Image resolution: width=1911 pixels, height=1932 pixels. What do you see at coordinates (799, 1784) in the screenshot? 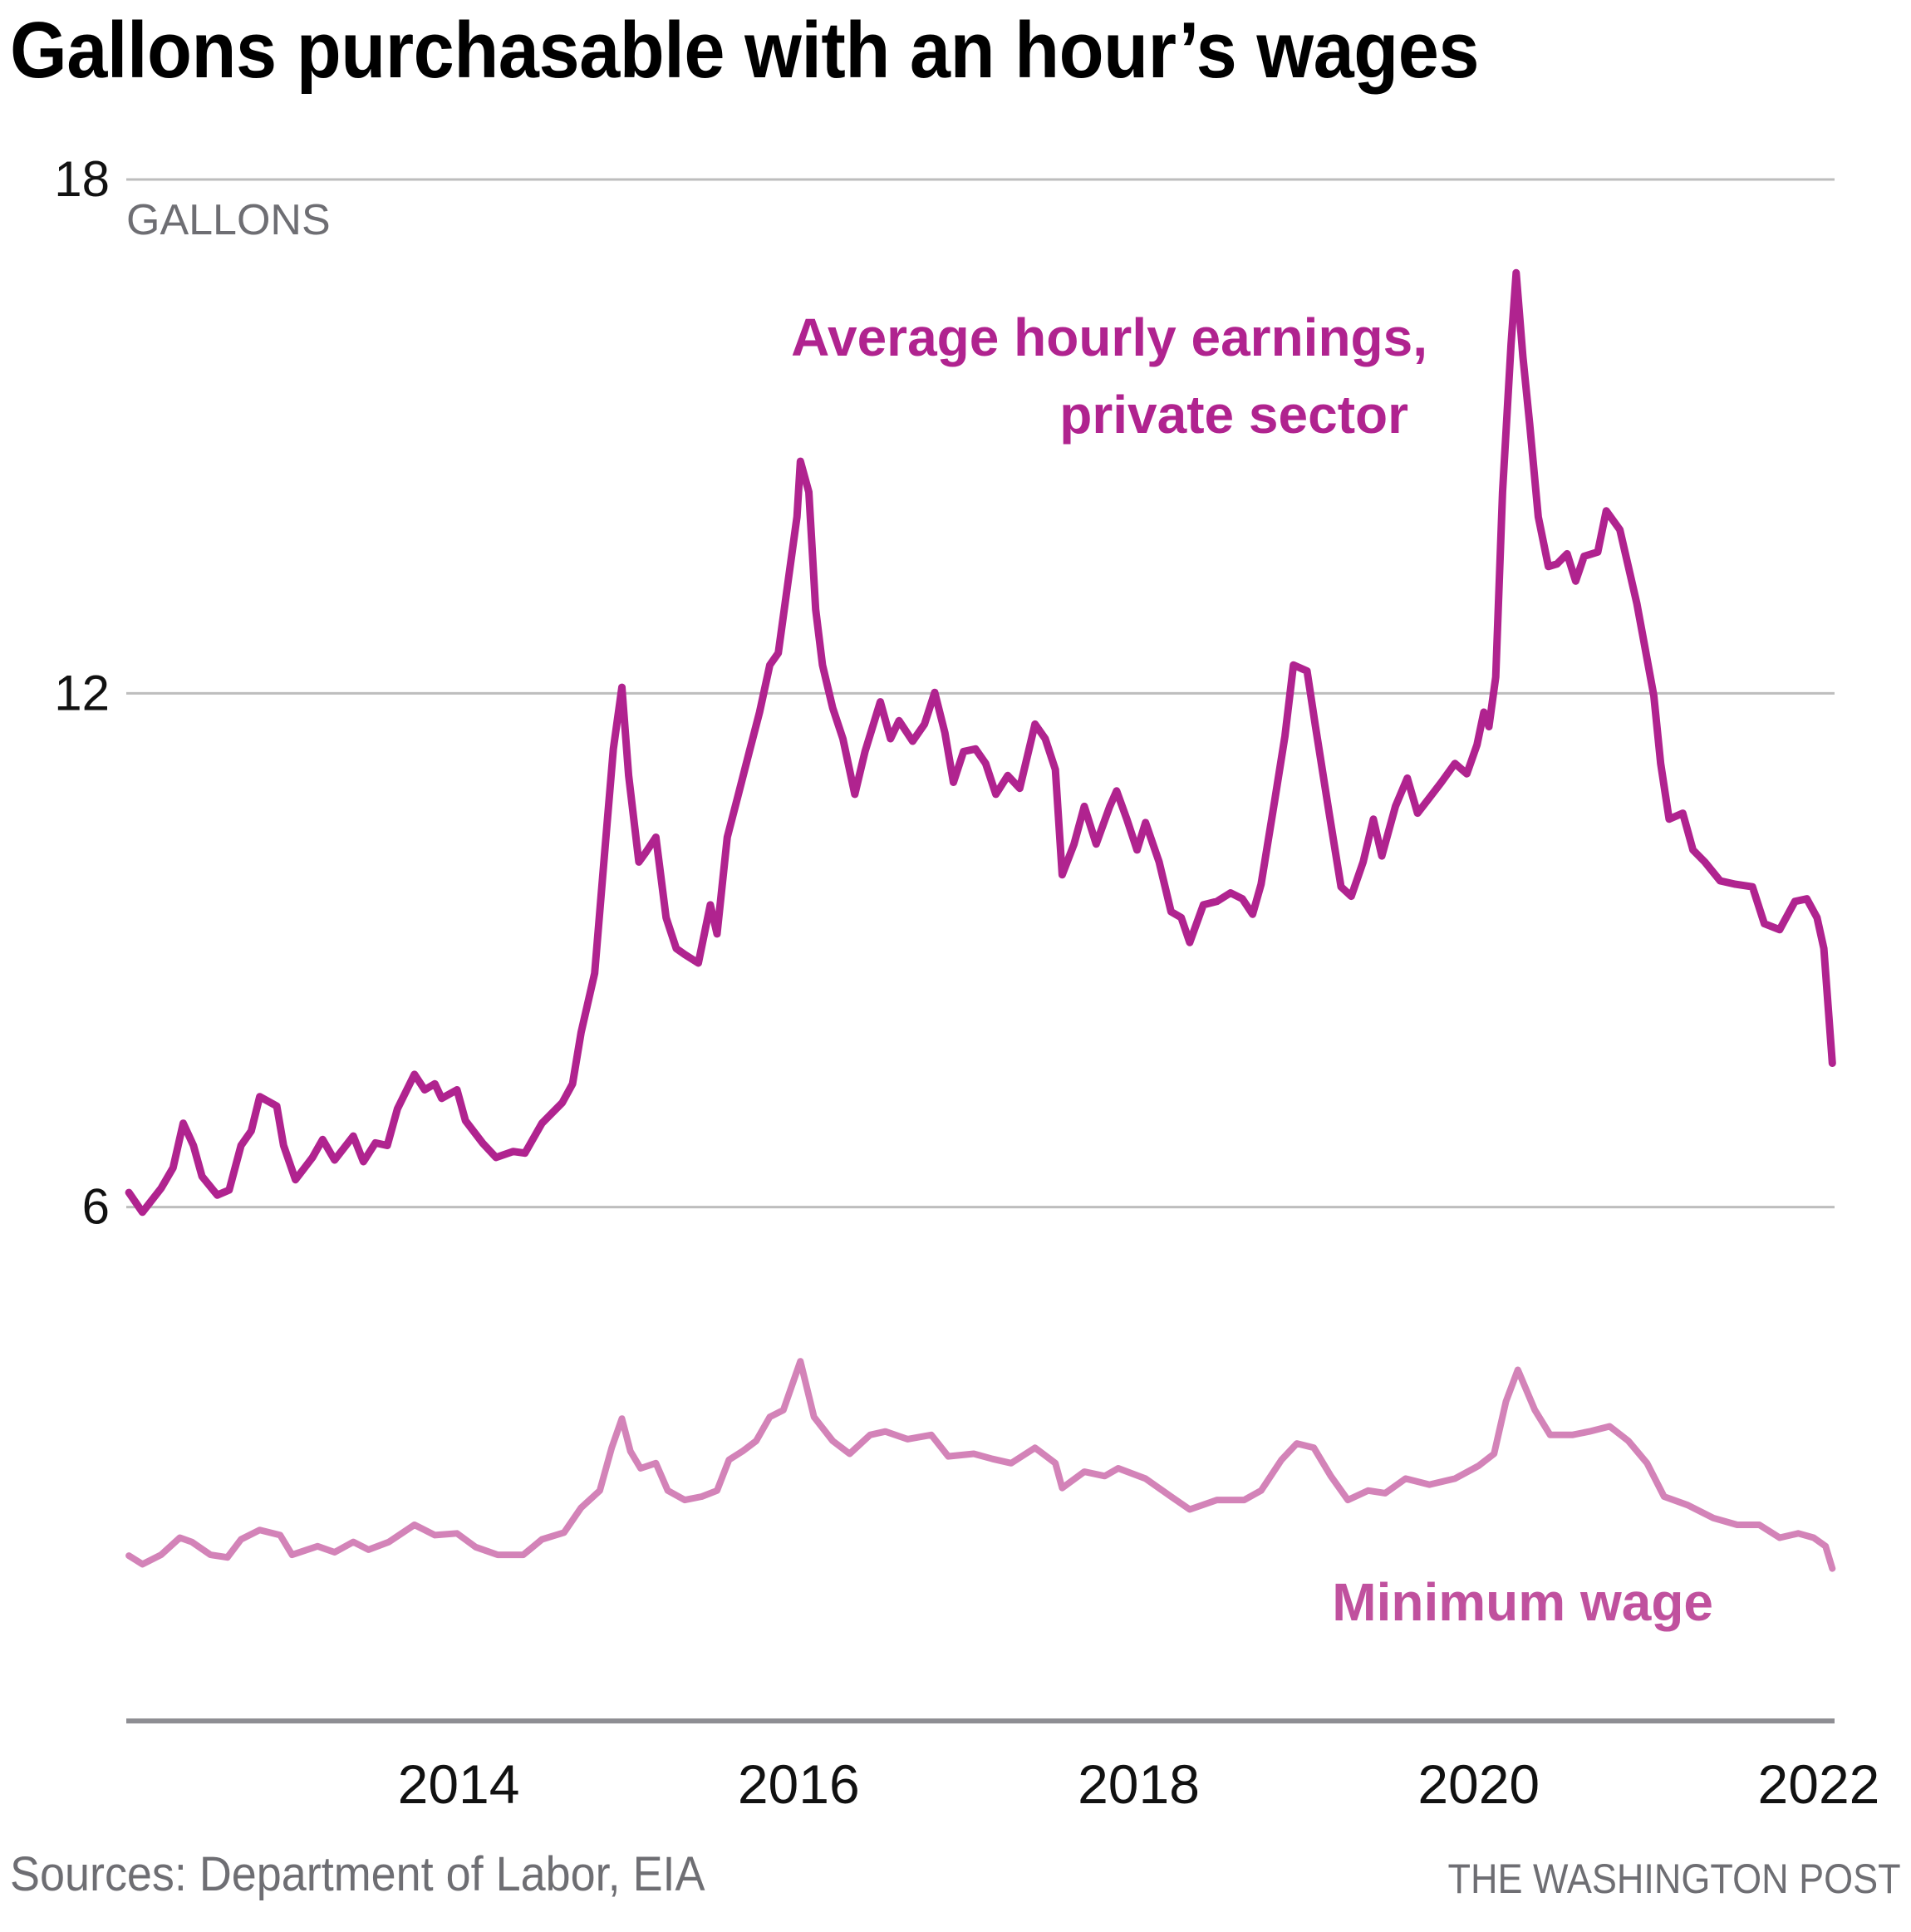
I see `x-tick-label: 2016` at bounding box center [799, 1784].